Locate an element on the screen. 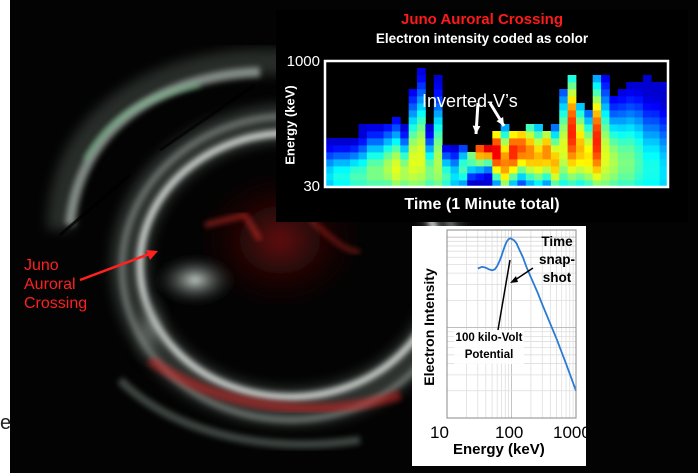  spectrogram-subtitle: Electron intensity coded as color is located at coordinates (482, 38).